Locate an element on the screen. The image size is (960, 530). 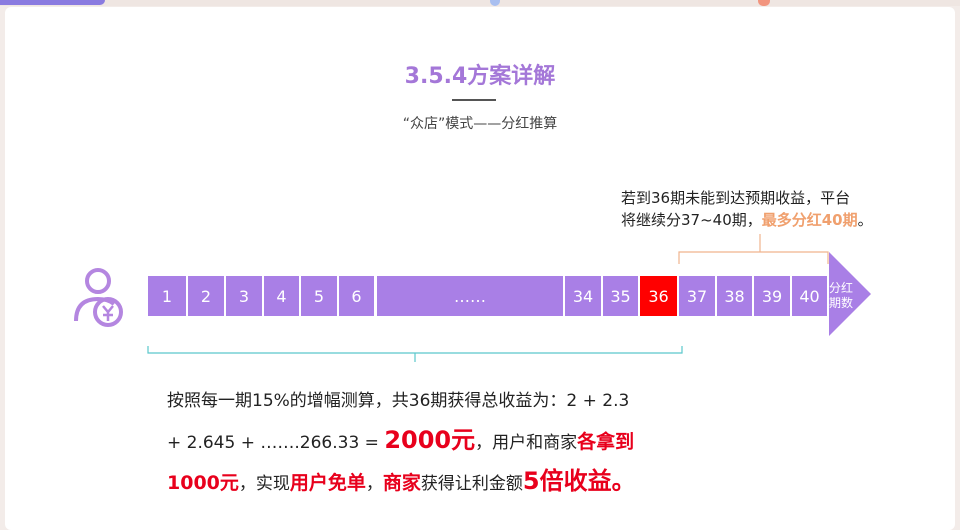
period-cell: 35 is located at coordinates (620, 296).